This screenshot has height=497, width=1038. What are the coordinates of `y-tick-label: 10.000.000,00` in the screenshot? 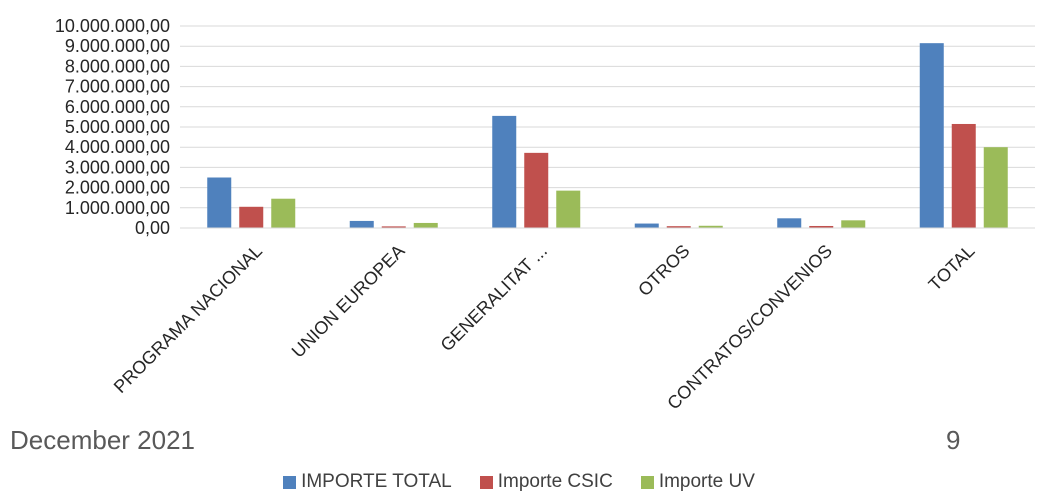 It's located at (112, 26).